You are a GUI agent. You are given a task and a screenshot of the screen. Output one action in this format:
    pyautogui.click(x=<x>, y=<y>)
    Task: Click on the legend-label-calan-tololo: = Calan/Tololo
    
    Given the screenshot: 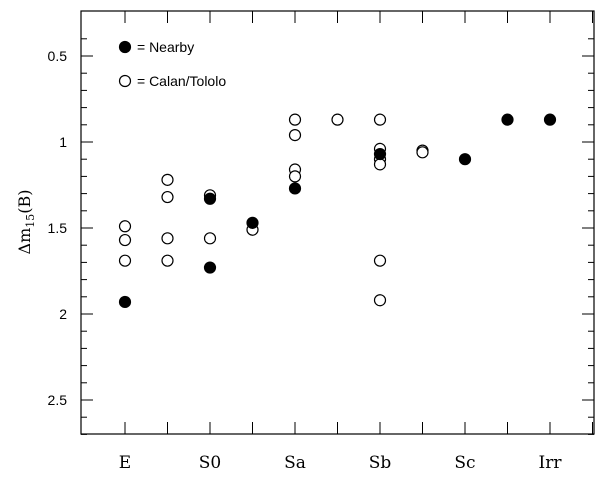 What is the action you would take?
    pyautogui.click(x=181, y=81)
    